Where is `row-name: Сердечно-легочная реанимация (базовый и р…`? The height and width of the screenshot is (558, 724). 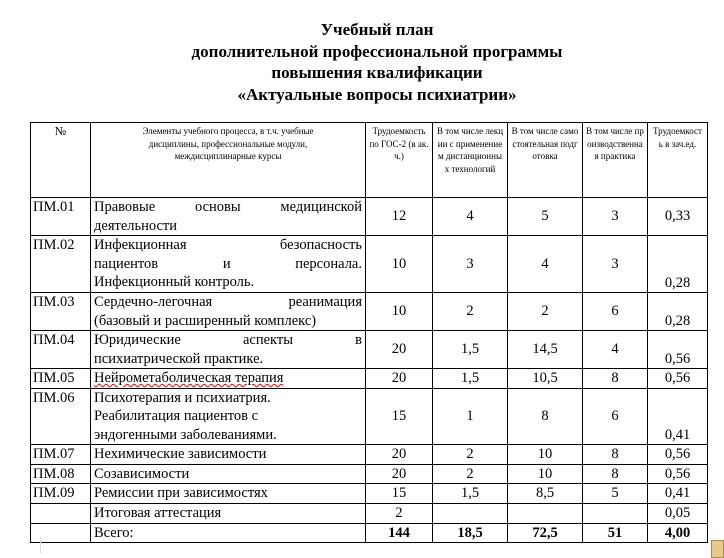 row-name: Сердечно-легочная реанимация (базовый и р… is located at coordinates (228, 311).